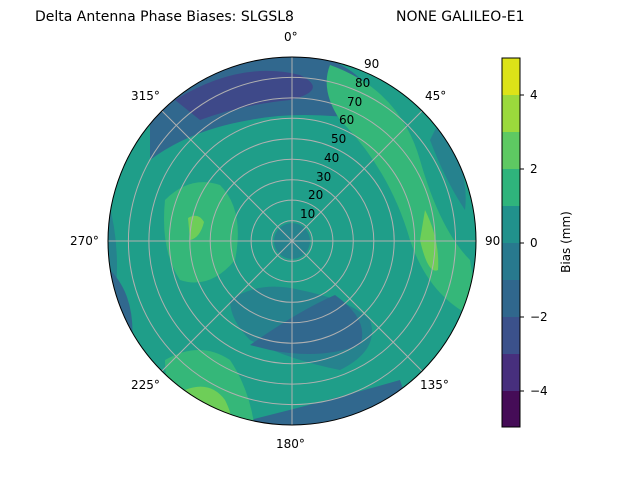 The image size is (640, 480). What do you see at coordinates (434, 385) in the screenshot?
I see `angle-label-135: 135°` at bounding box center [434, 385].